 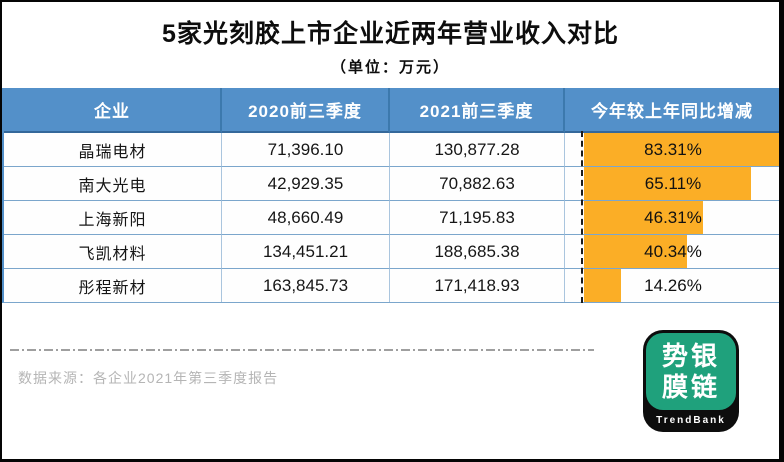 What do you see at coordinates (302, 350) in the screenshot?
I see `footer-divider-line` at bounding box center [302, 350].